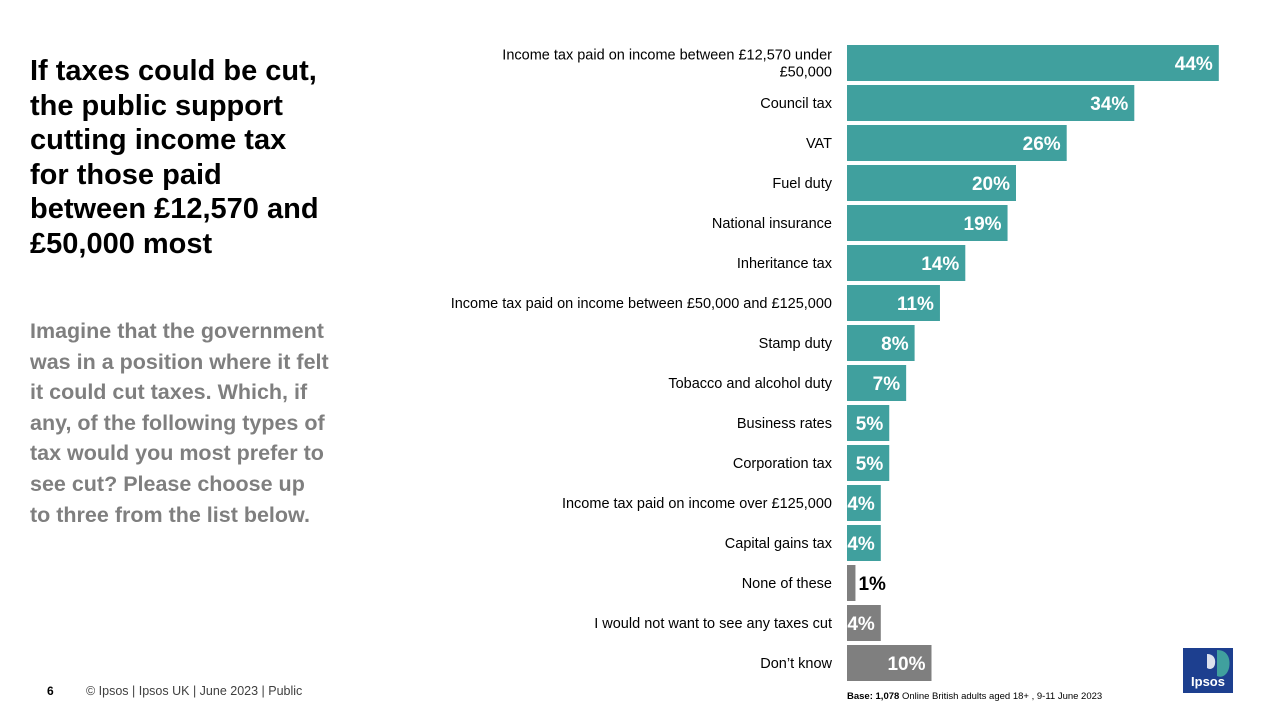 This screenshot has width=1280, height=720. Describe the element at coordinates (983, 224) in the screenshot. I see `value-label: 19%` at that location.